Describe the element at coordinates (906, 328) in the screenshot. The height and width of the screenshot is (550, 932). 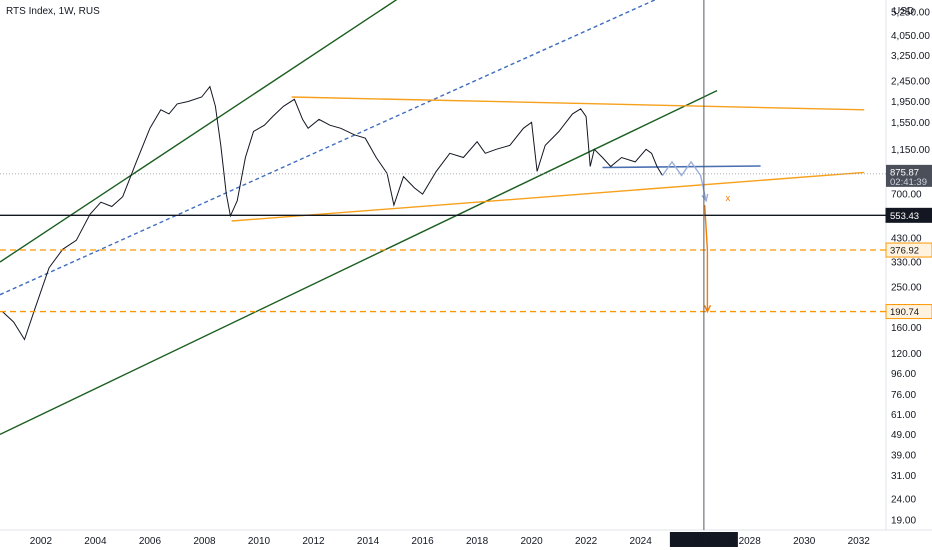
I see `price-tick: 160.00` at that location.